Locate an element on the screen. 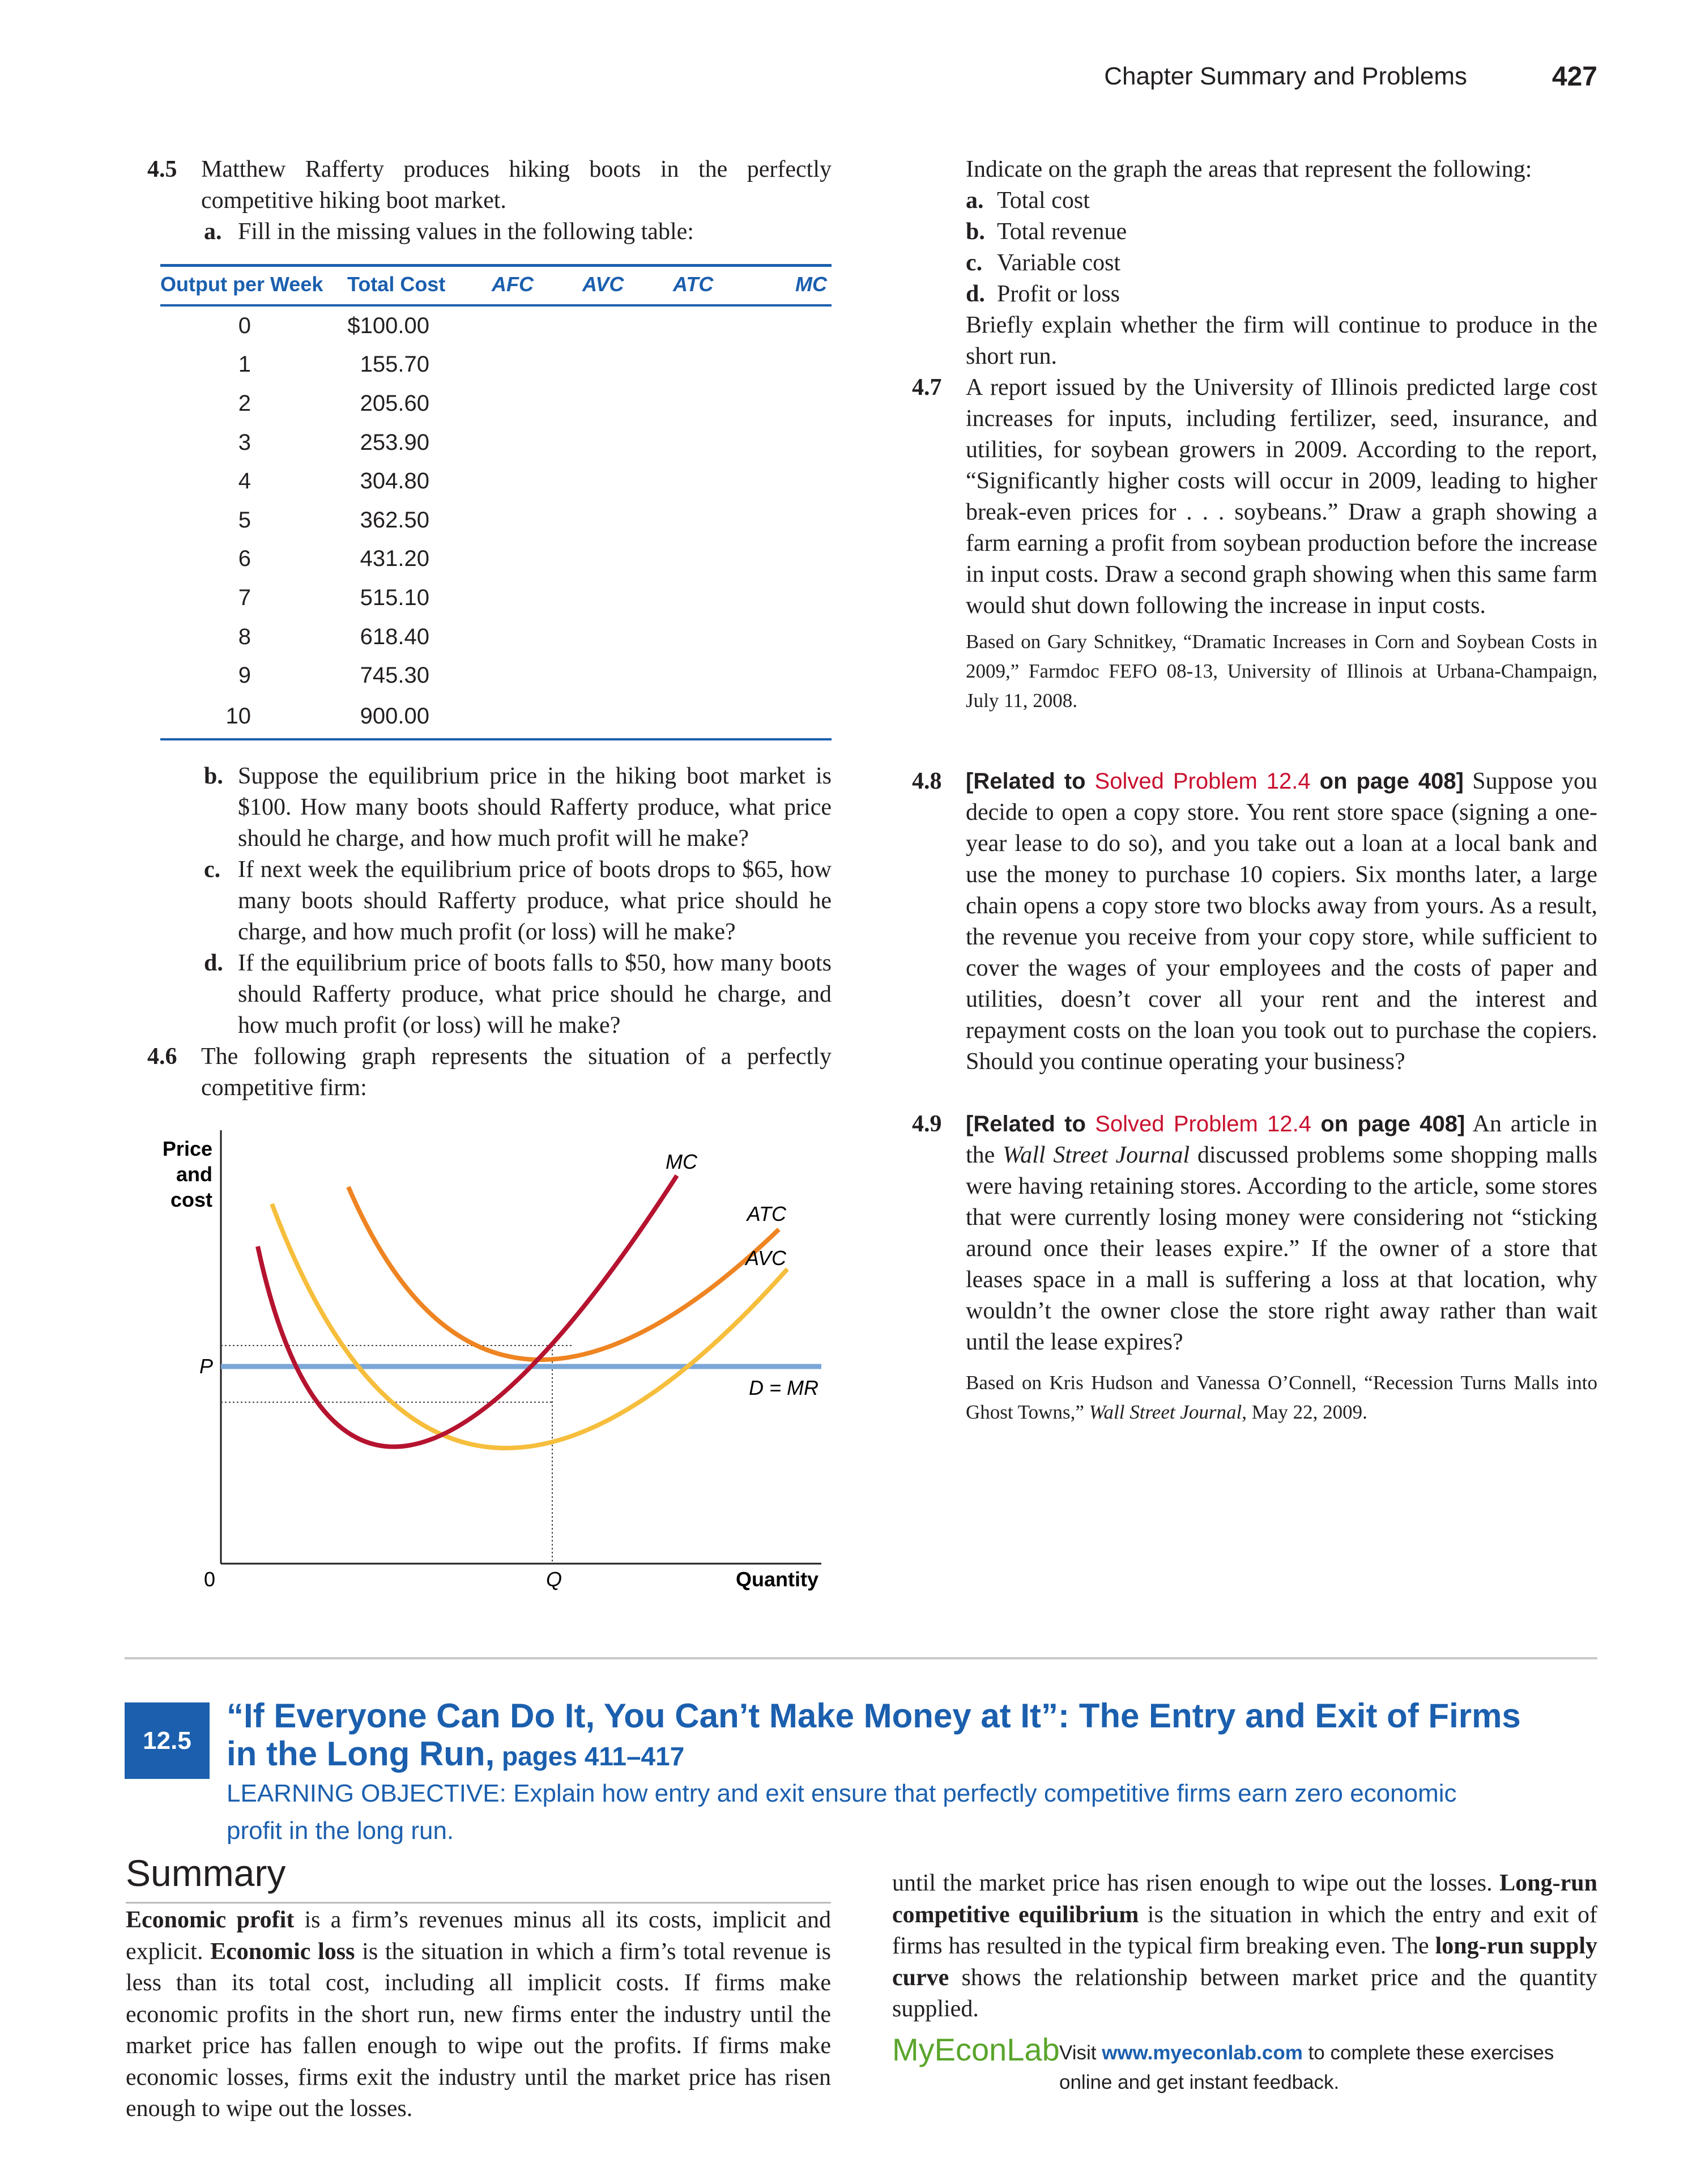 The image size is (1688, 2184). section-divider is located at coordinates (861, 1658).